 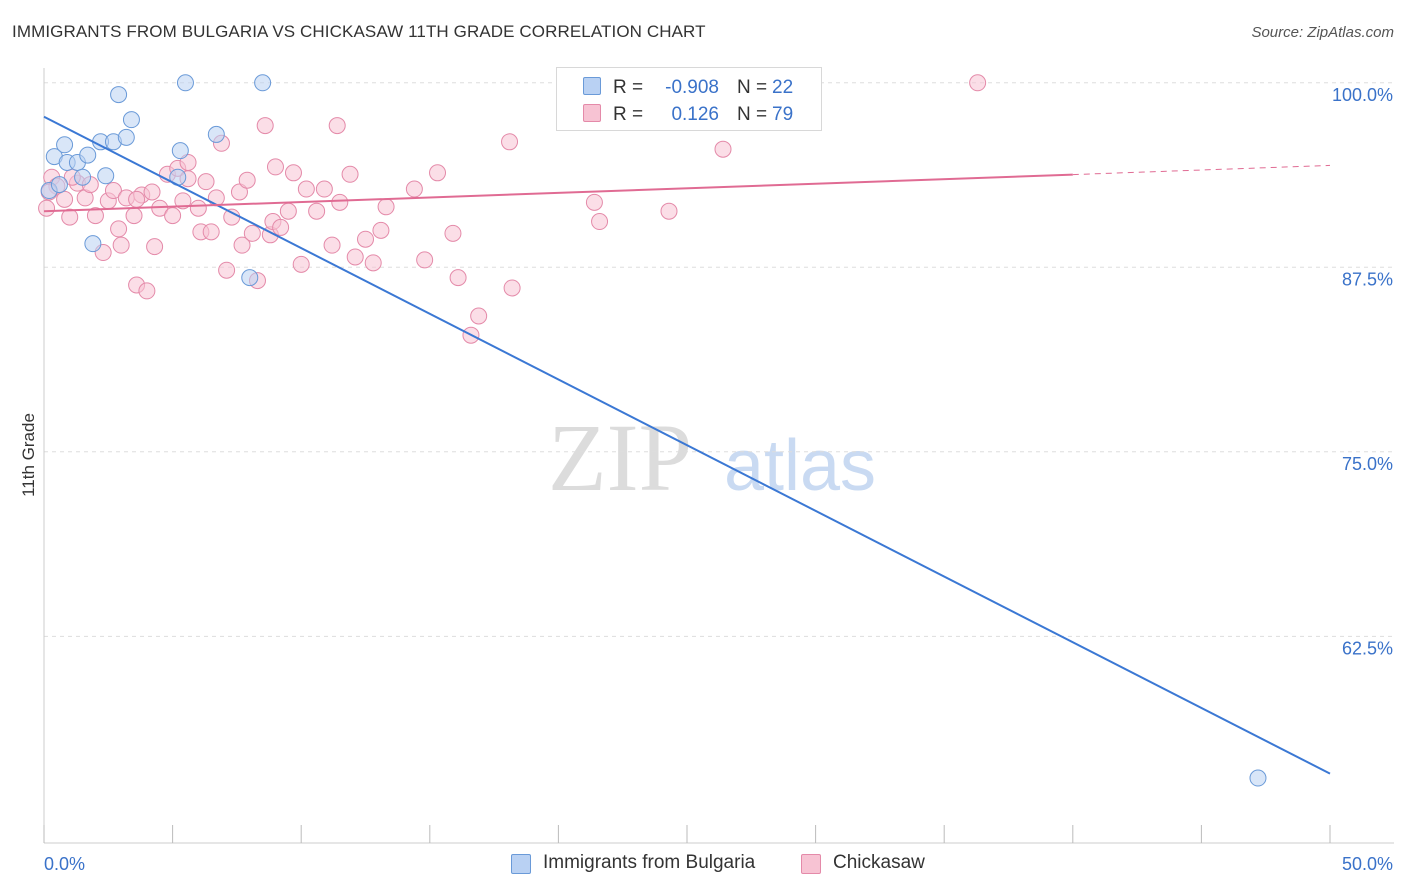 What do you see at coordinates (592, 113) in the screenshot?
I see `legend-swatch-chickasaw` at bounding box center [592, 113].